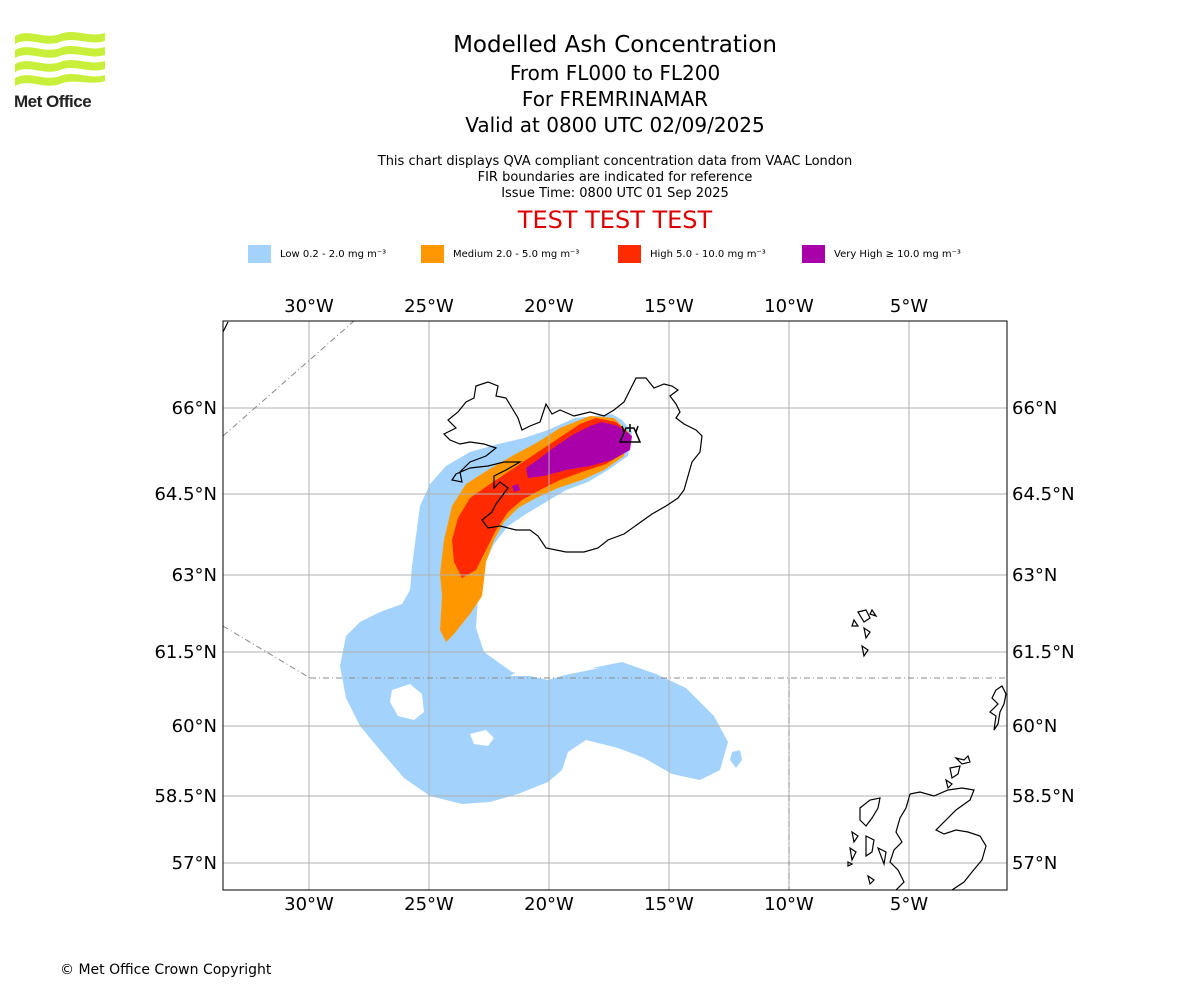  Describe the element at coordinates (998, 708) in the screenshot. I see `shetland-coast` at that location.